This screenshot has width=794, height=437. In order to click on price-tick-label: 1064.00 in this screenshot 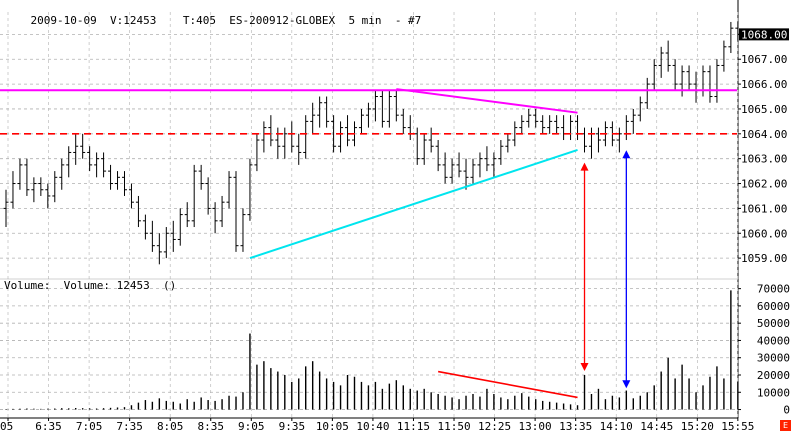, I will do `click(764, 134)`.